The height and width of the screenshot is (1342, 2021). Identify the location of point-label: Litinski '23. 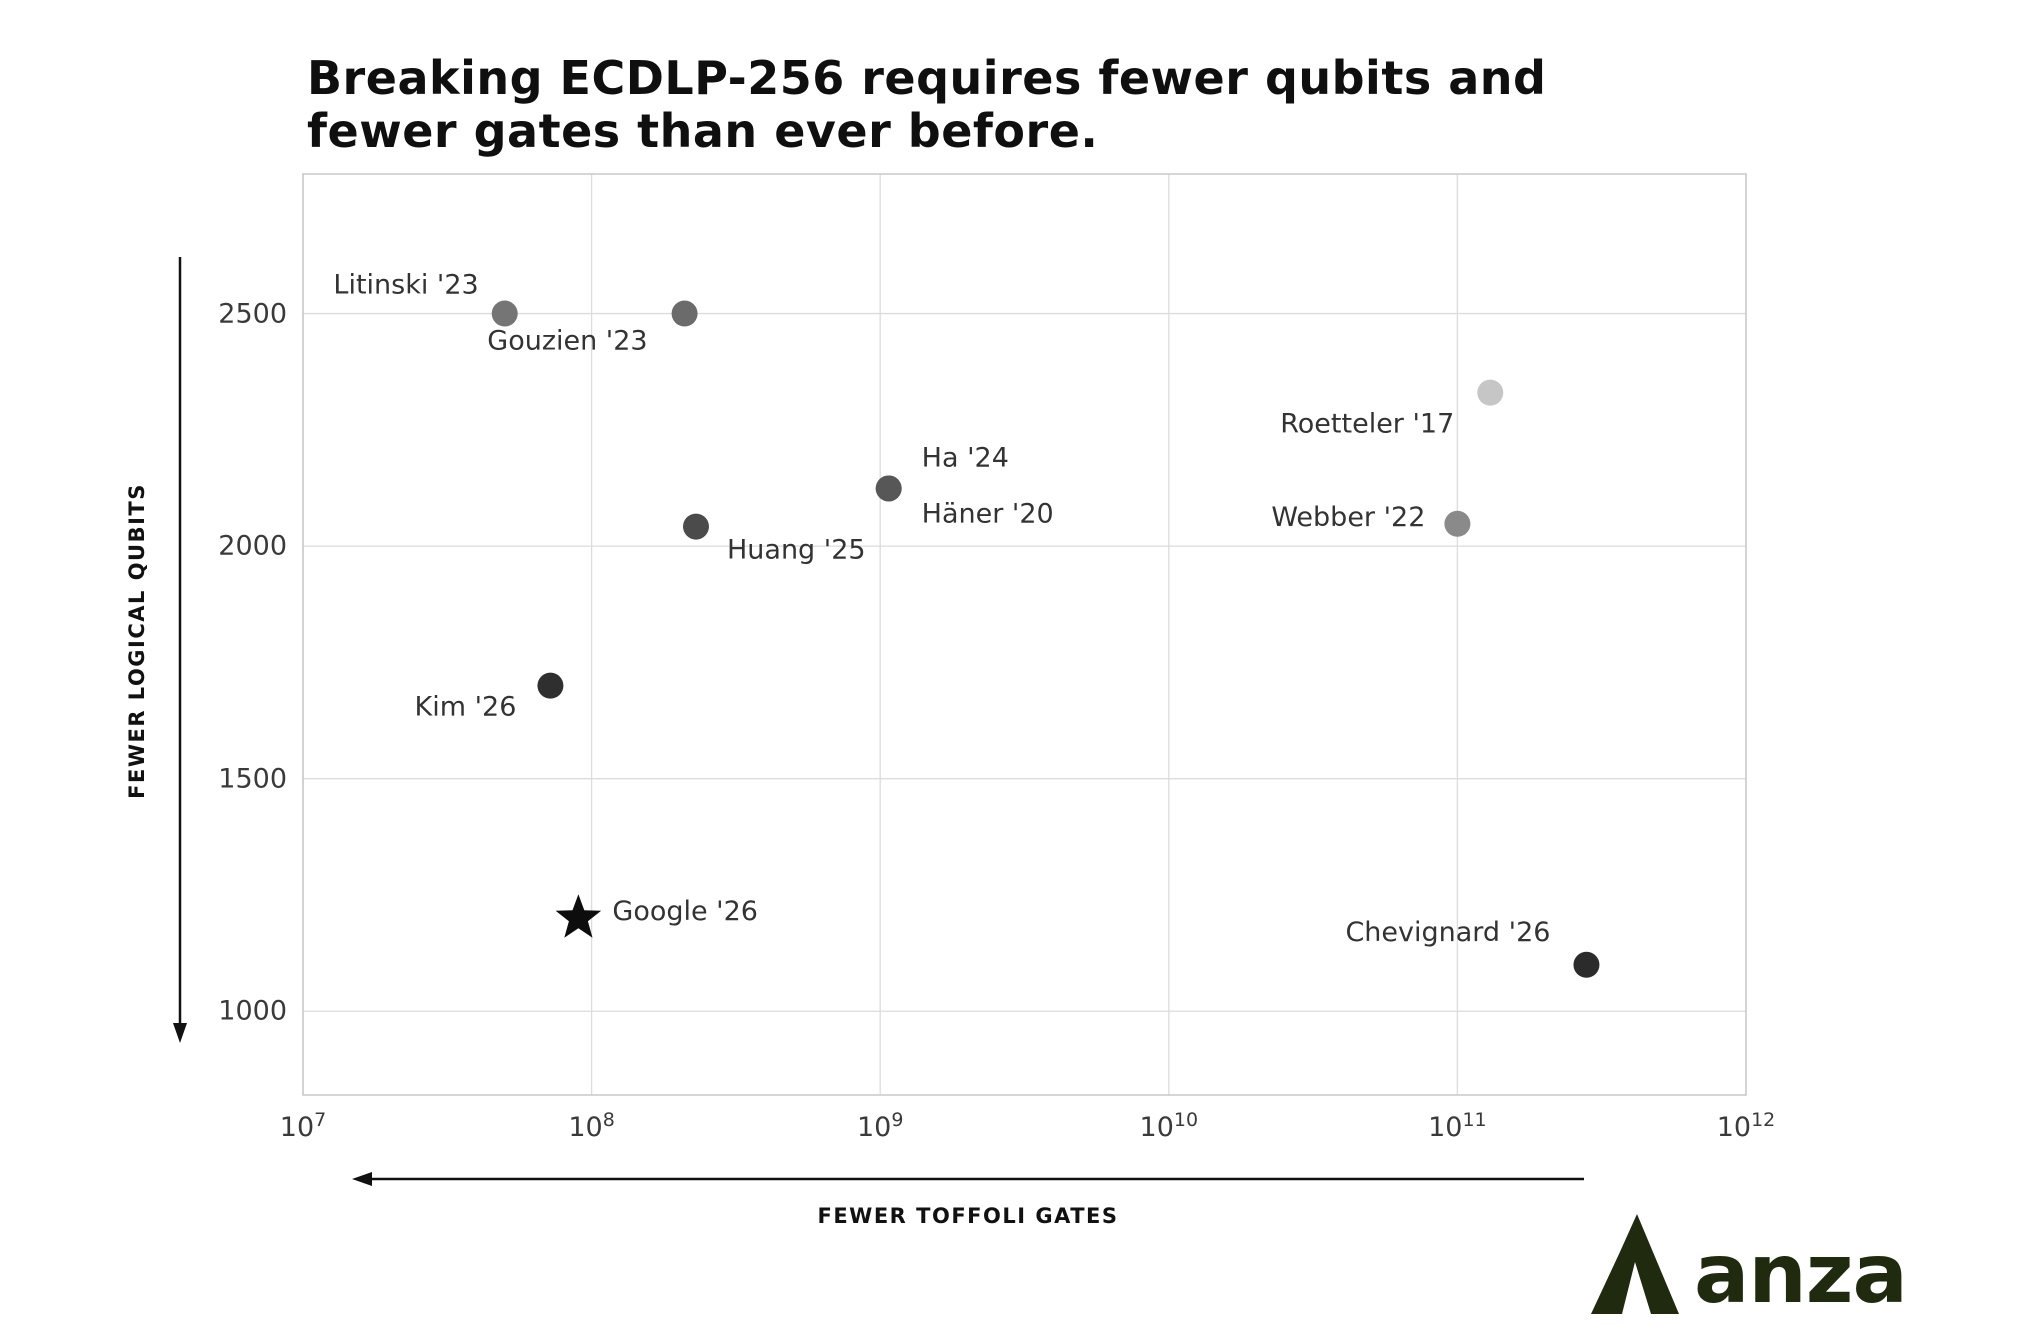
(405, 285).